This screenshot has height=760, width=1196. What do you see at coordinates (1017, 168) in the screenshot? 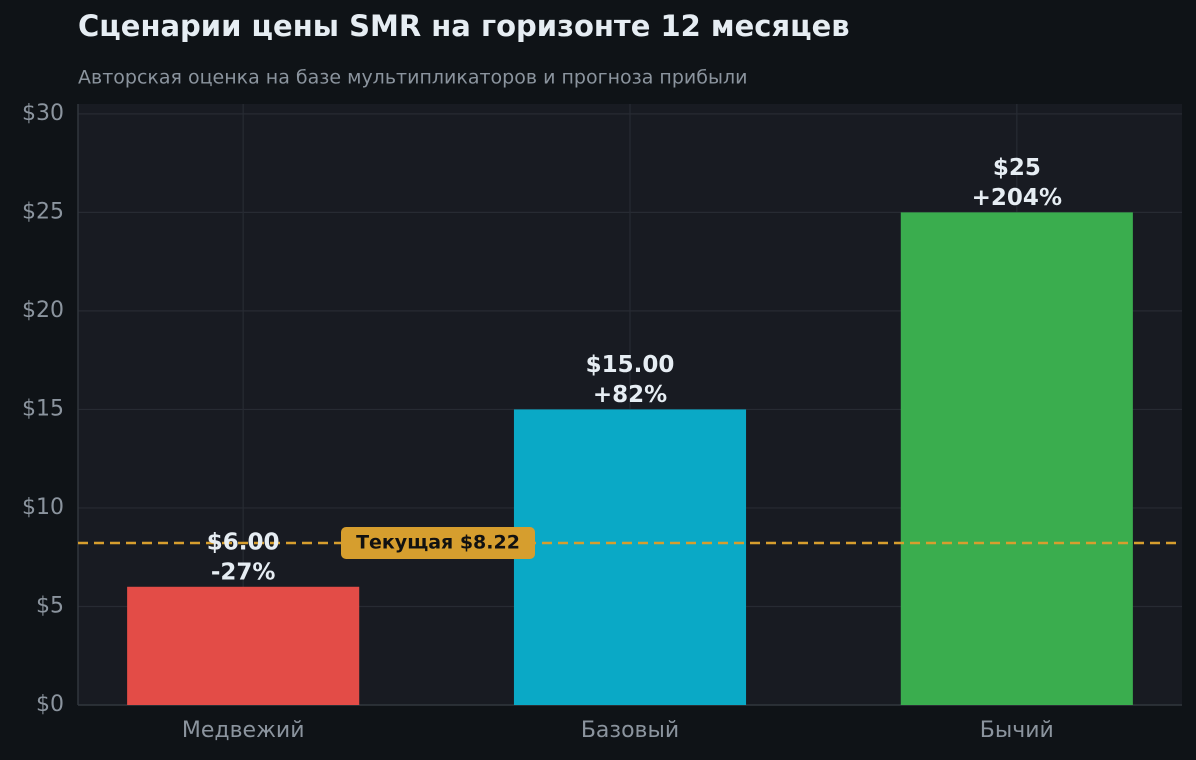
I see `value-label: $25` at bounding box center [1017, 168].